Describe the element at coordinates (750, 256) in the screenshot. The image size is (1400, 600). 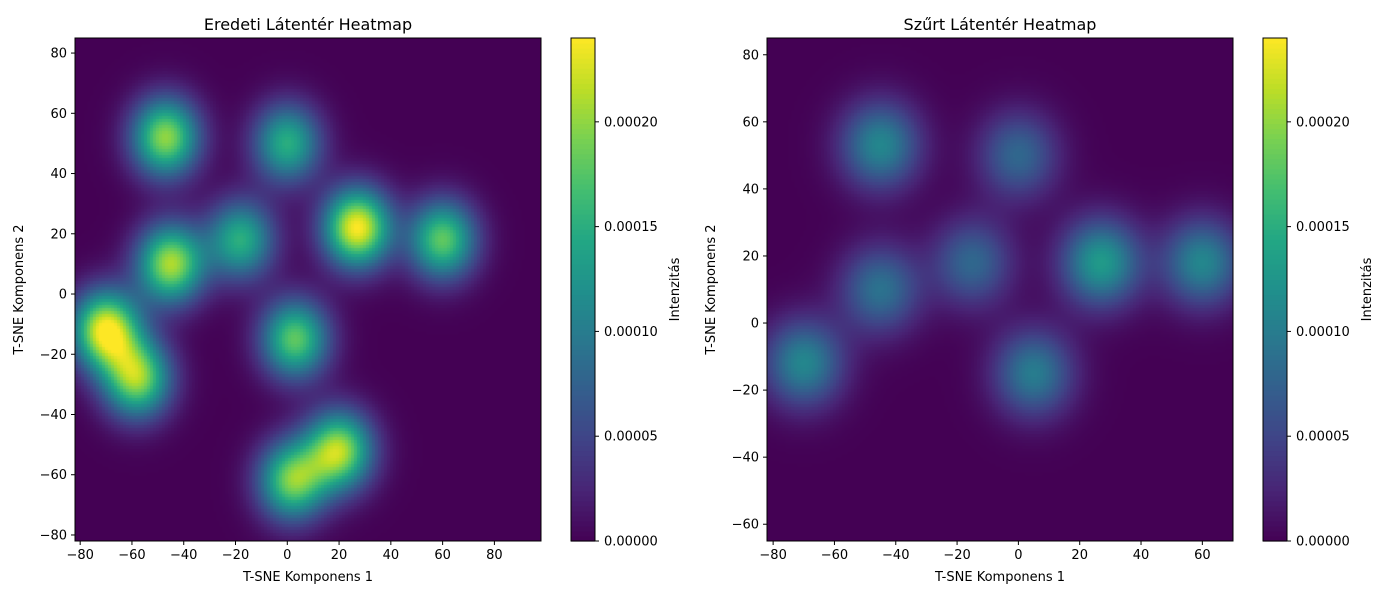
I see `y-tick-label: 20` at that location.